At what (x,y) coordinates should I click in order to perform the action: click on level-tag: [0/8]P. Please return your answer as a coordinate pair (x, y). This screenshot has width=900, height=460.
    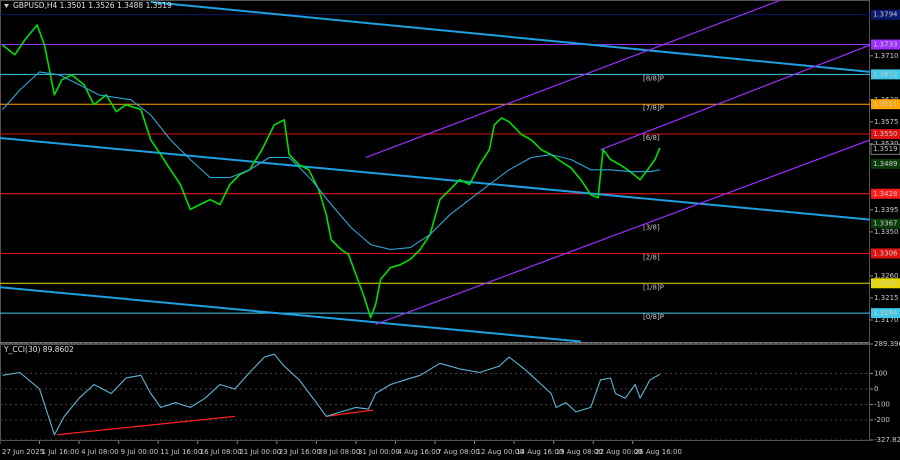
    Looking at the image, I should click on (653, 317).